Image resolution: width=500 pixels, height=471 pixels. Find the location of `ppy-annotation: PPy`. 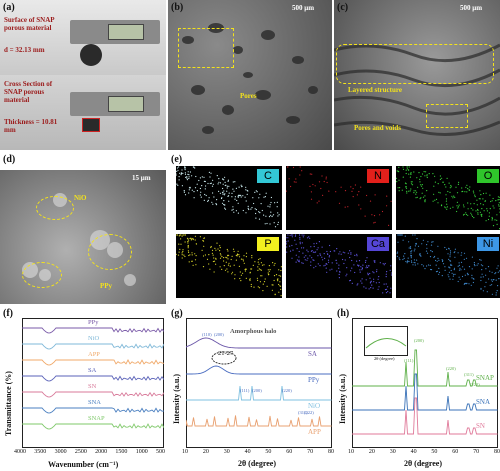

ppy-annotation: PPy is located at coordinates (106, 286).